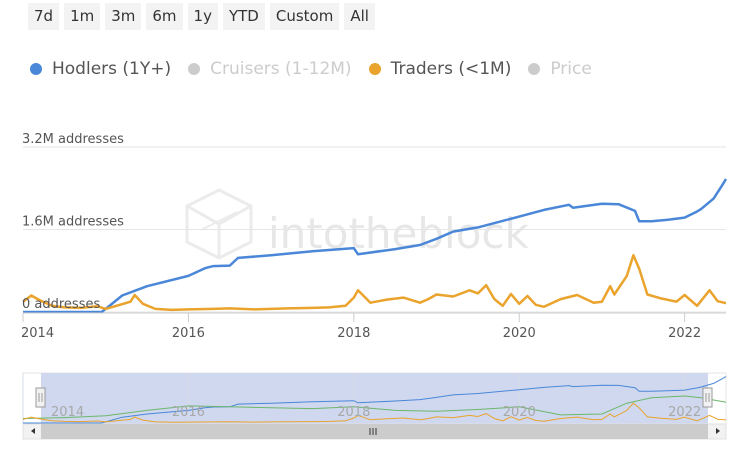 This screenshot has height=455, width=747. I want to click on navigator-handle-left, so click(40, 397).